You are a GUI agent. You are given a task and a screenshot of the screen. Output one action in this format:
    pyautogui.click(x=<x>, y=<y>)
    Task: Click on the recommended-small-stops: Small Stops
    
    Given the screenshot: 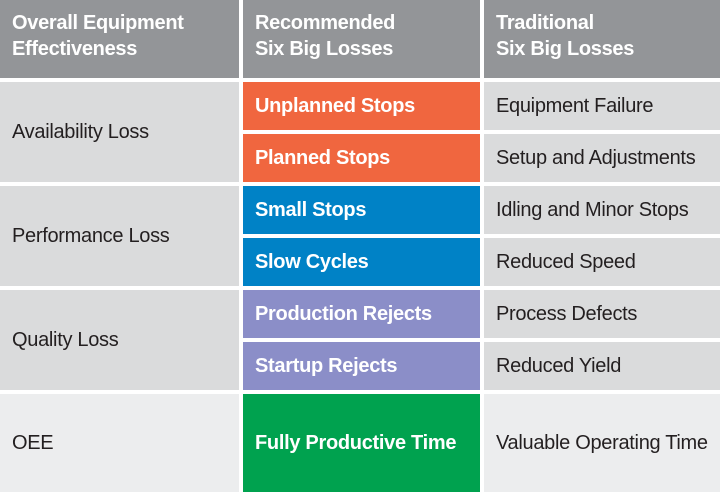 What is the action you would take?
    pyautogui.click(x=361, y=210)
    